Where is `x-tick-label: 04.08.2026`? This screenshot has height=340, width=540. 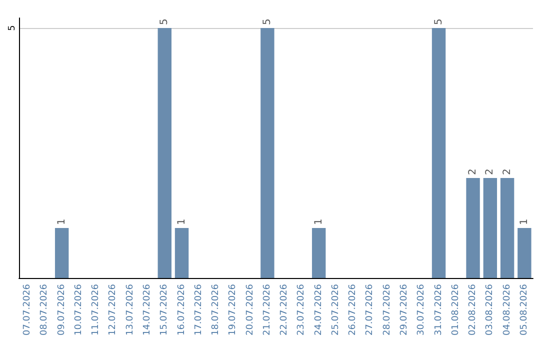
x-tick-label: 04.08.2026 is located at coordinates (507, 310).